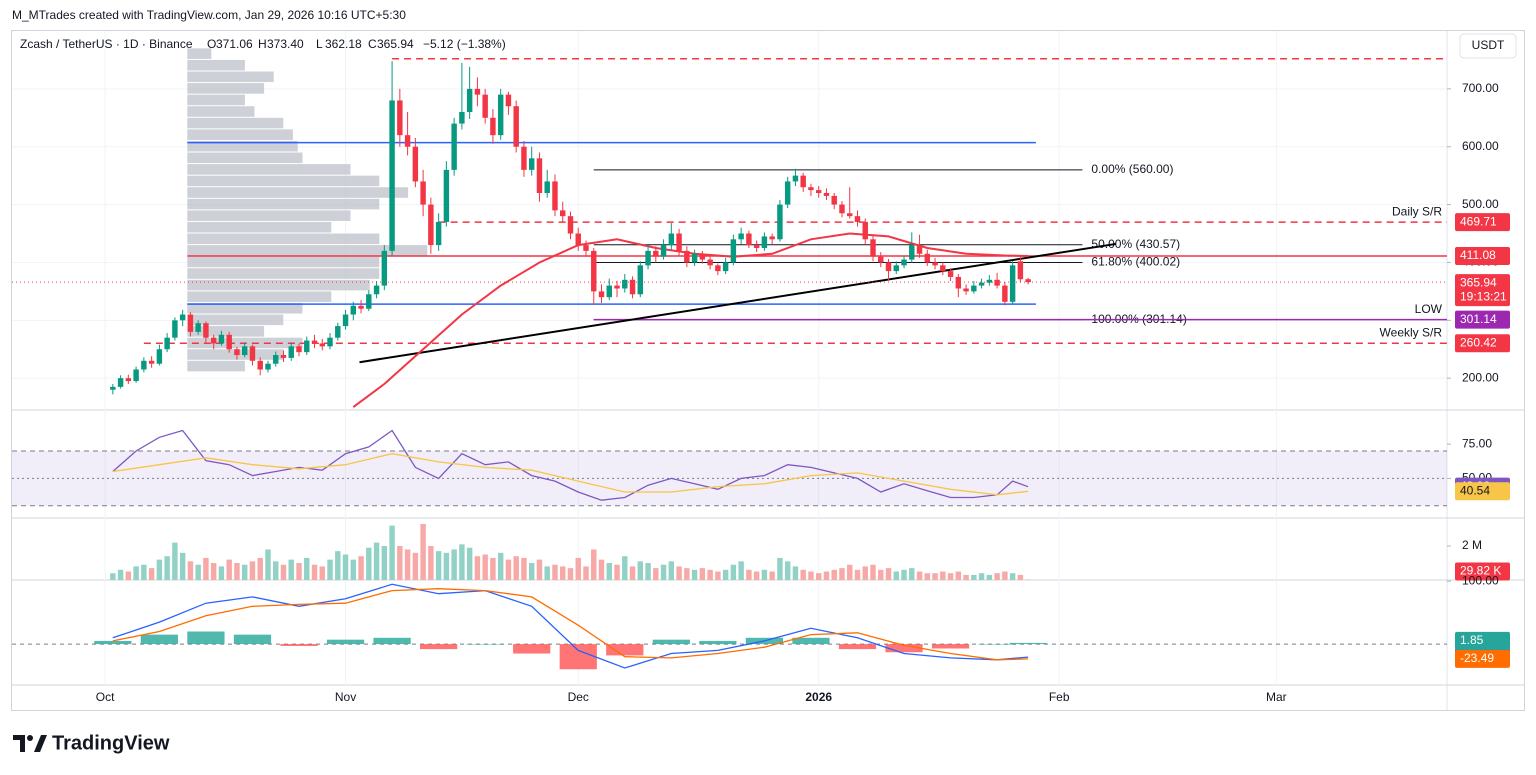 This screenshot has width=1536, height=775. I want to click on price-tag: 260.42, so click(1478, 342).